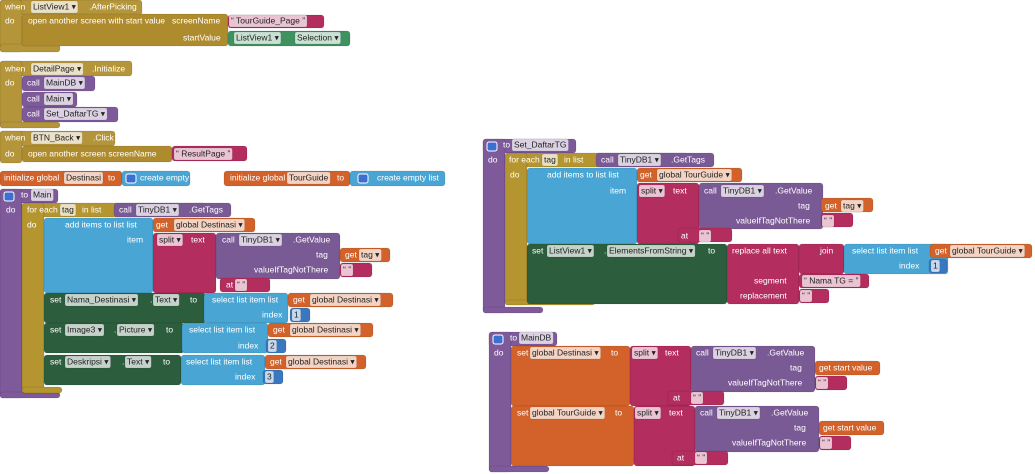  What do you see at coordinates (203, 153) in the screenshot?
I see `field-text: “ ResultPage ”` at bounding box center [203, 153].